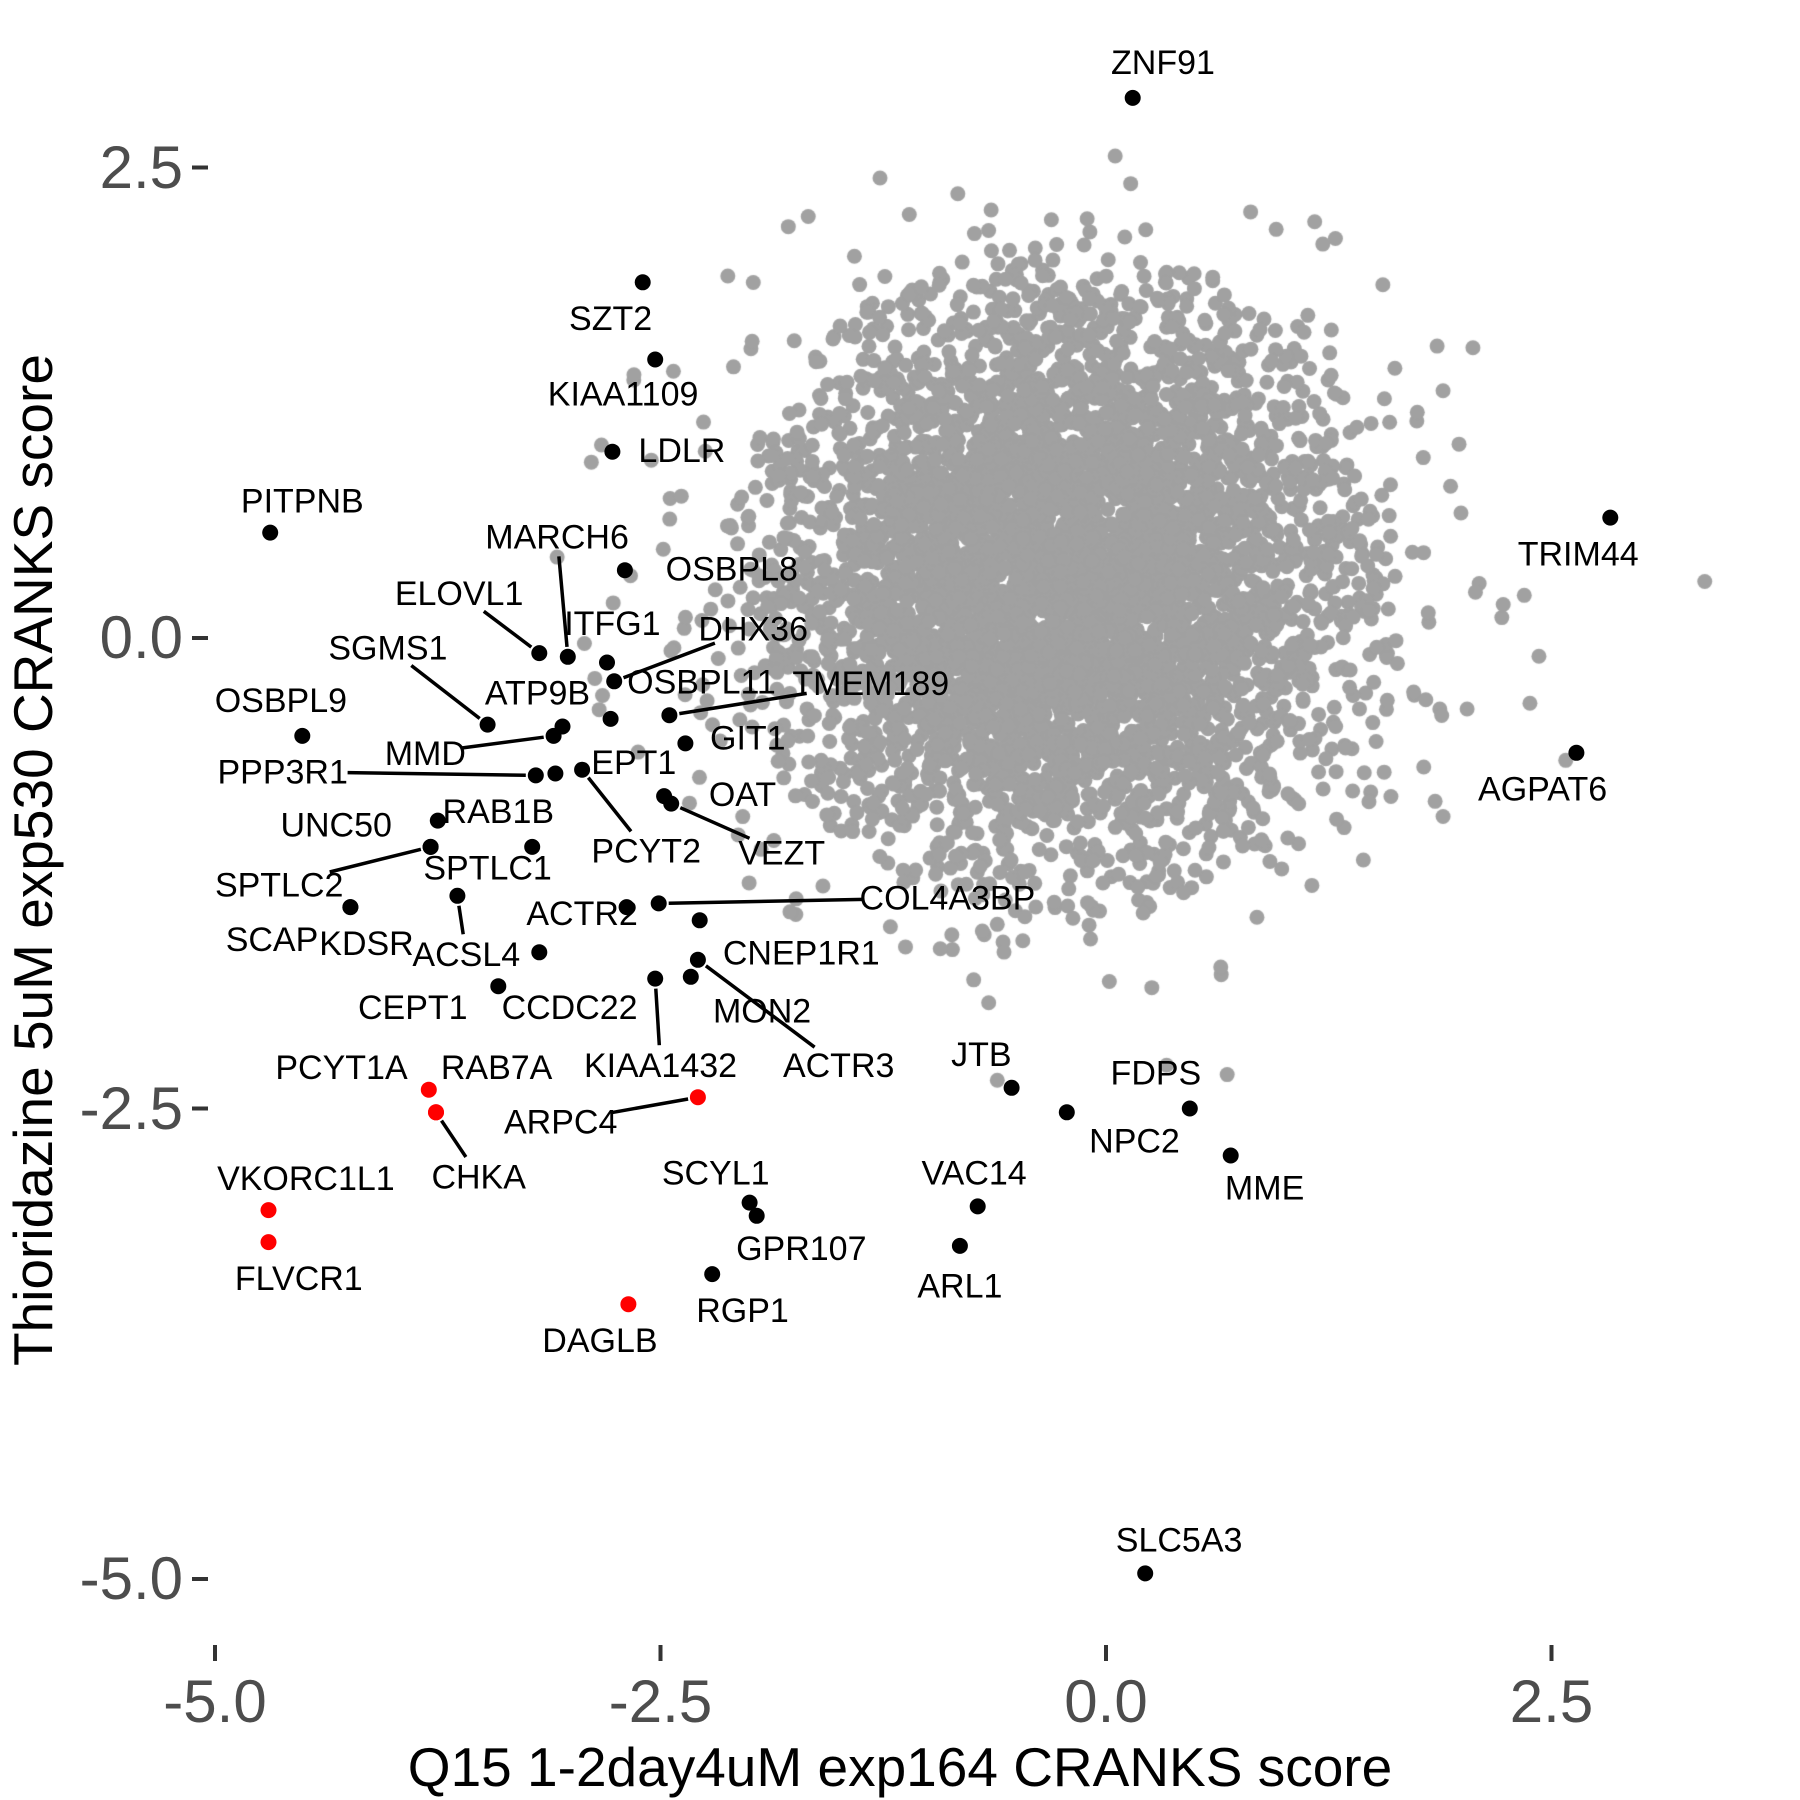 The height and width of the screenshot is (1800, 1800). Describe the element at coordinates (756, 1215) in the screenshot. I see `gene-point-GPR107` at that location.